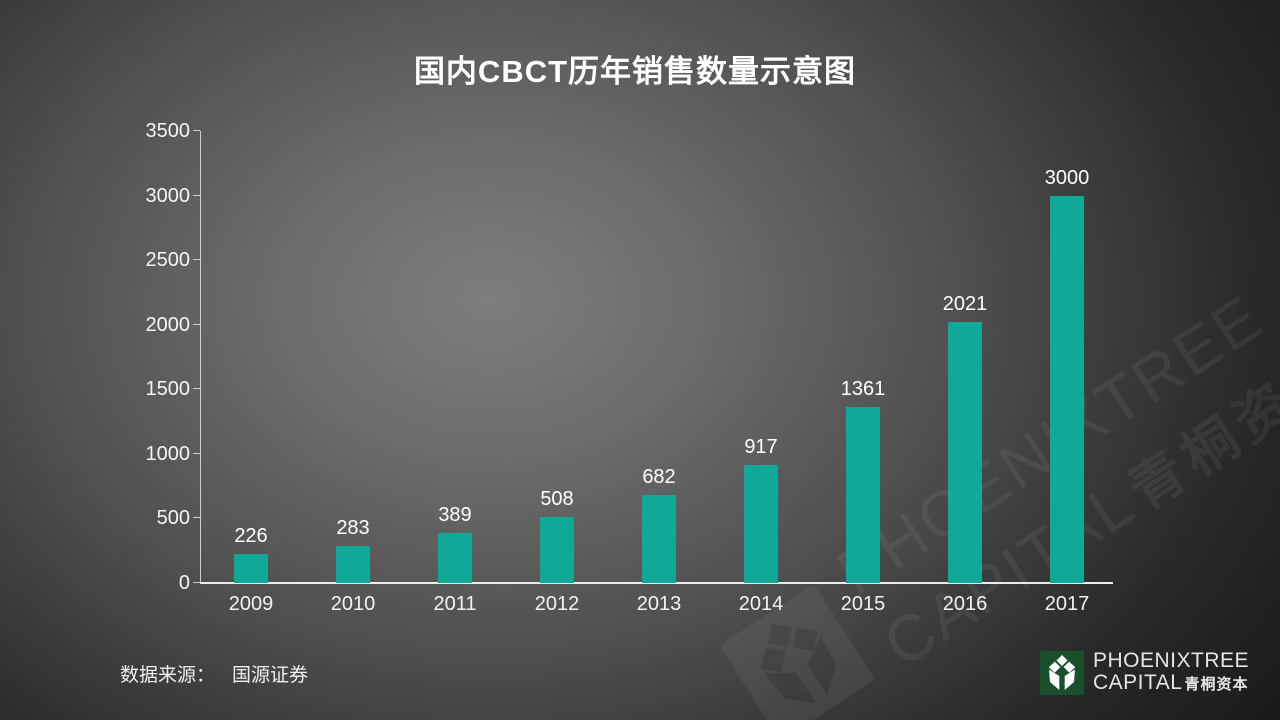  Describe the element at coordinates (1067, 604) in the screenshot. I see `x-tick-label: 2017` at that location.